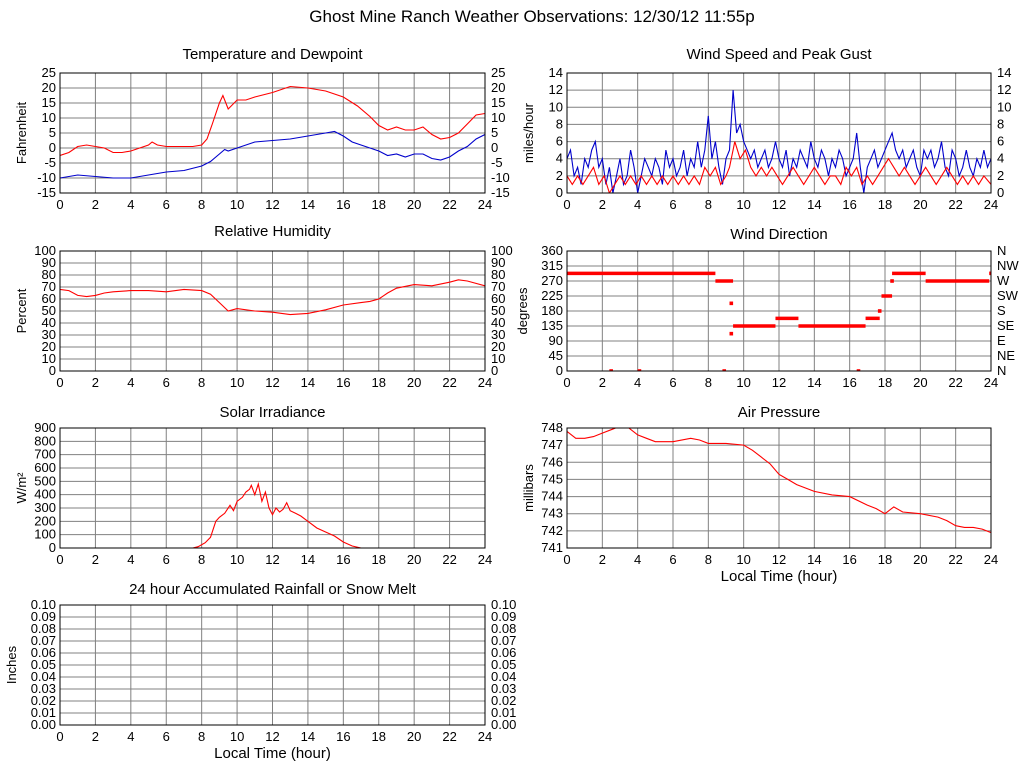  What do you see at coordinates (552, 496) in the screenshot?
I see `y-tick-label: 744` at bounding box center [552, 496].